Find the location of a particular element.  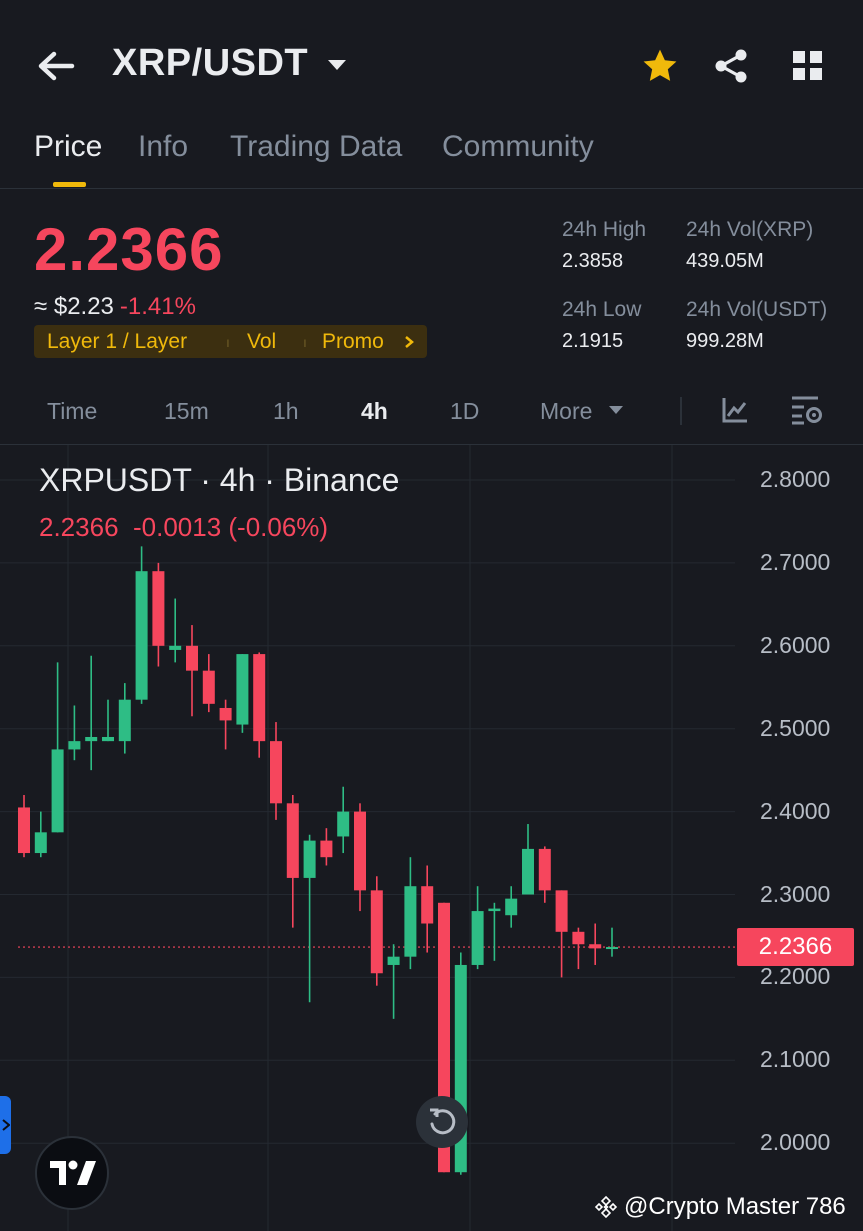

active-tab-indicator is located at coordinates (69, 184).